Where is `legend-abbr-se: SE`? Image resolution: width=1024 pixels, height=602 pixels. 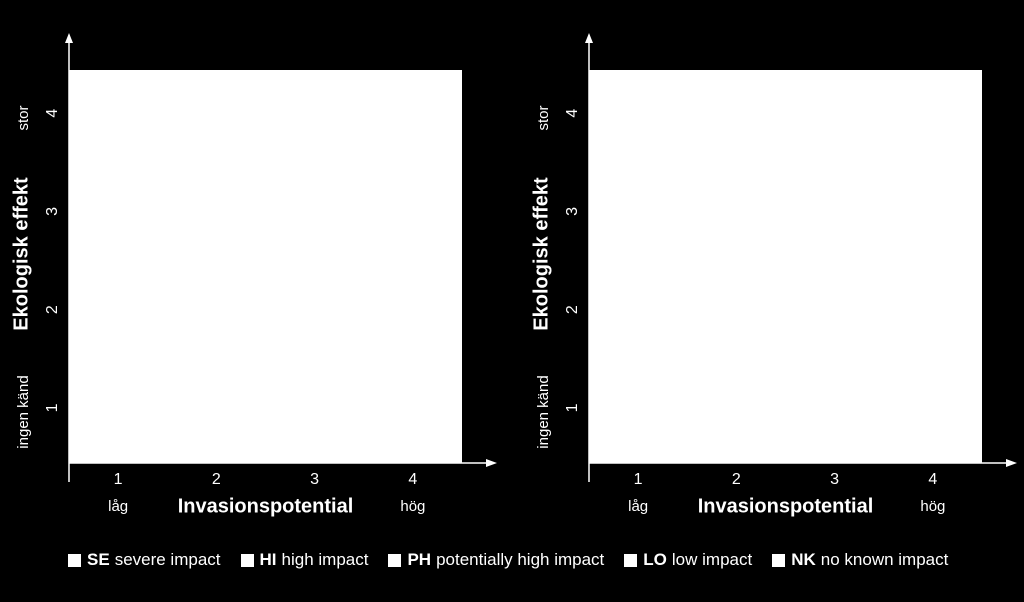 legend-abbr-se: SE is located at coordinates (98, 559).